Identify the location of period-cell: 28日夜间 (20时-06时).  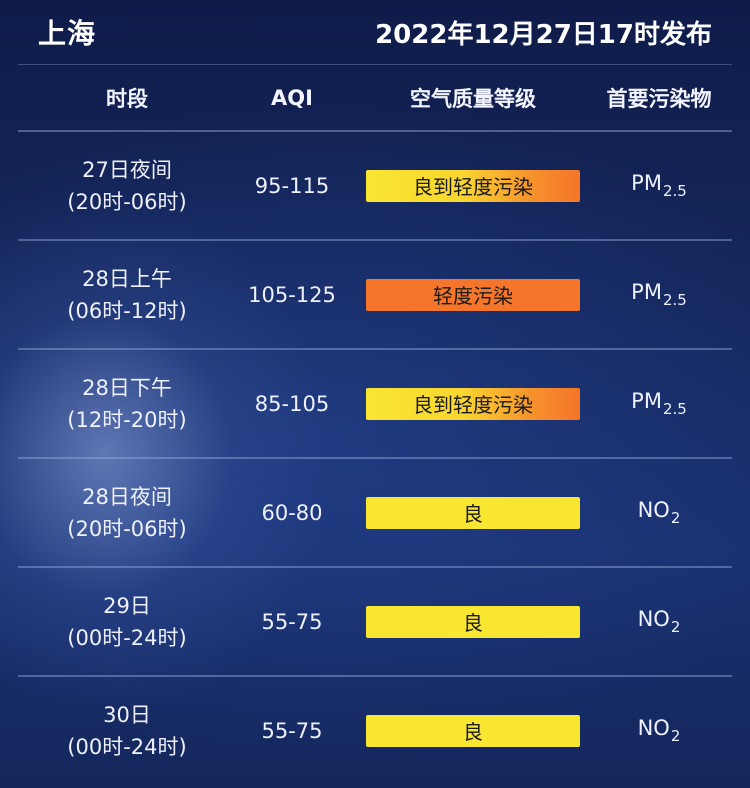
(127, 513).